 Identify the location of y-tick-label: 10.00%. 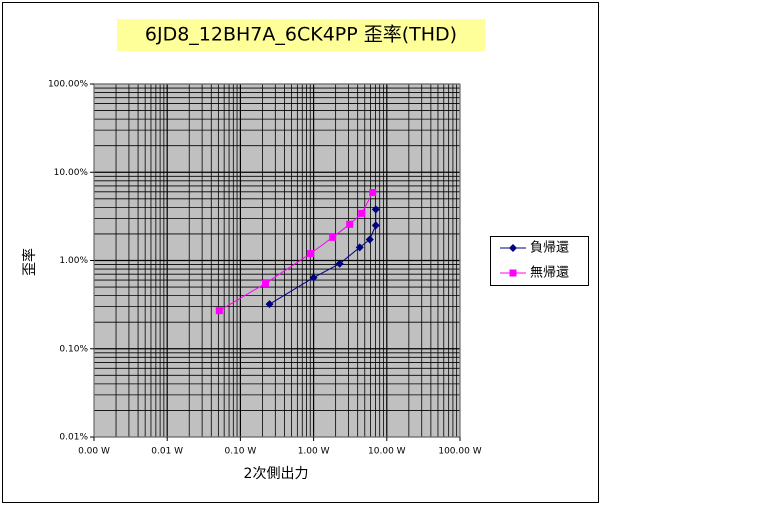
(71, 173).